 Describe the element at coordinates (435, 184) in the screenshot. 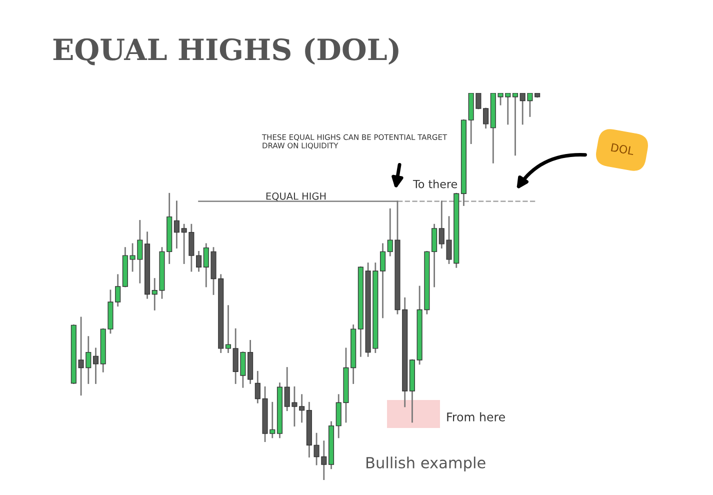

I see `annotation: To there` at that location.